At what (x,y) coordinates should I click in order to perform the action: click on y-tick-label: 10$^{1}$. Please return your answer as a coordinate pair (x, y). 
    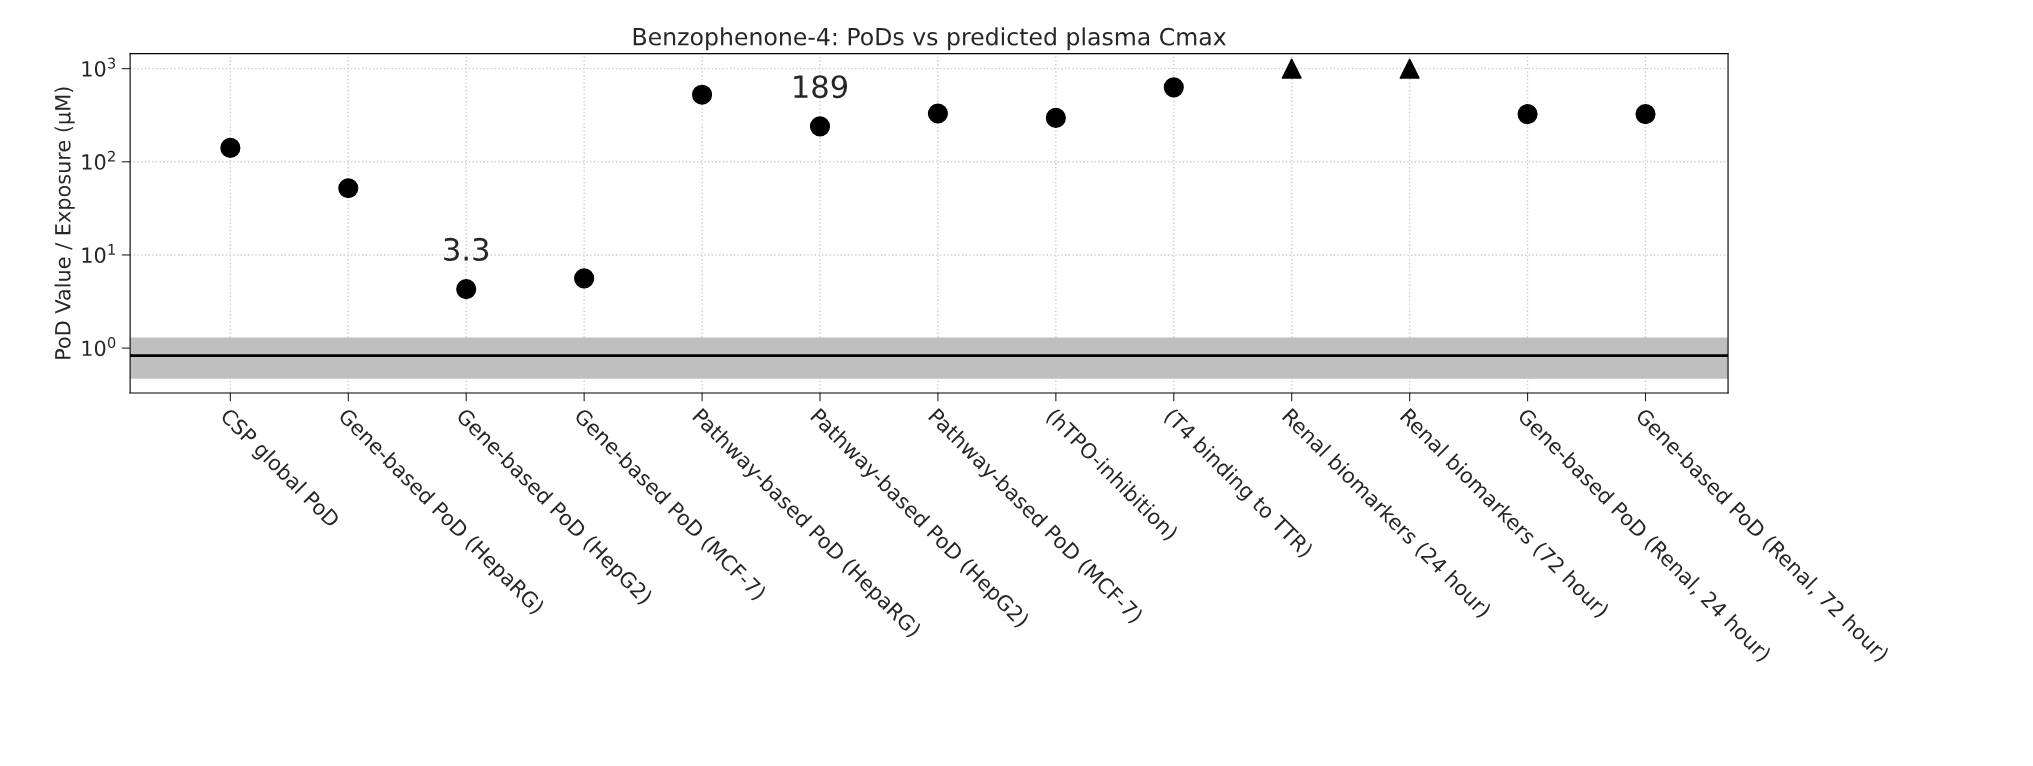
    Looking at the image, I should click on (98, 254).